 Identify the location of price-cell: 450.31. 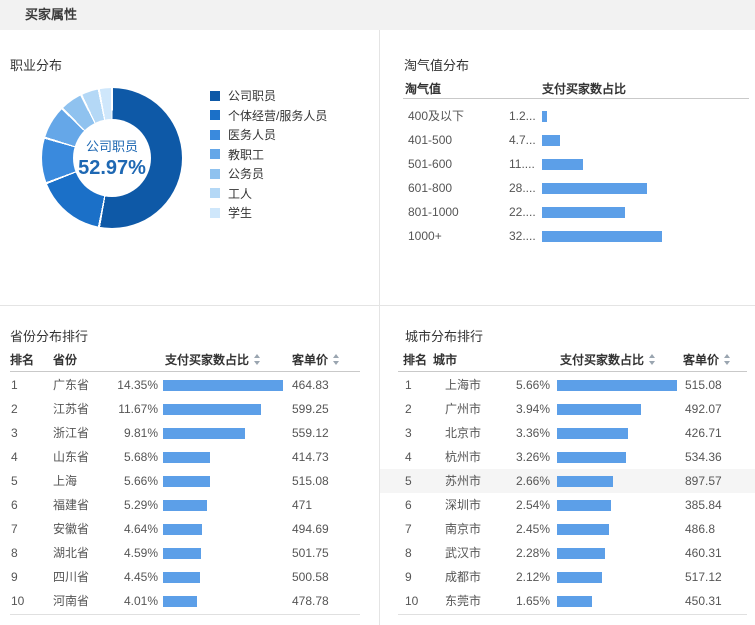
(703, 601).